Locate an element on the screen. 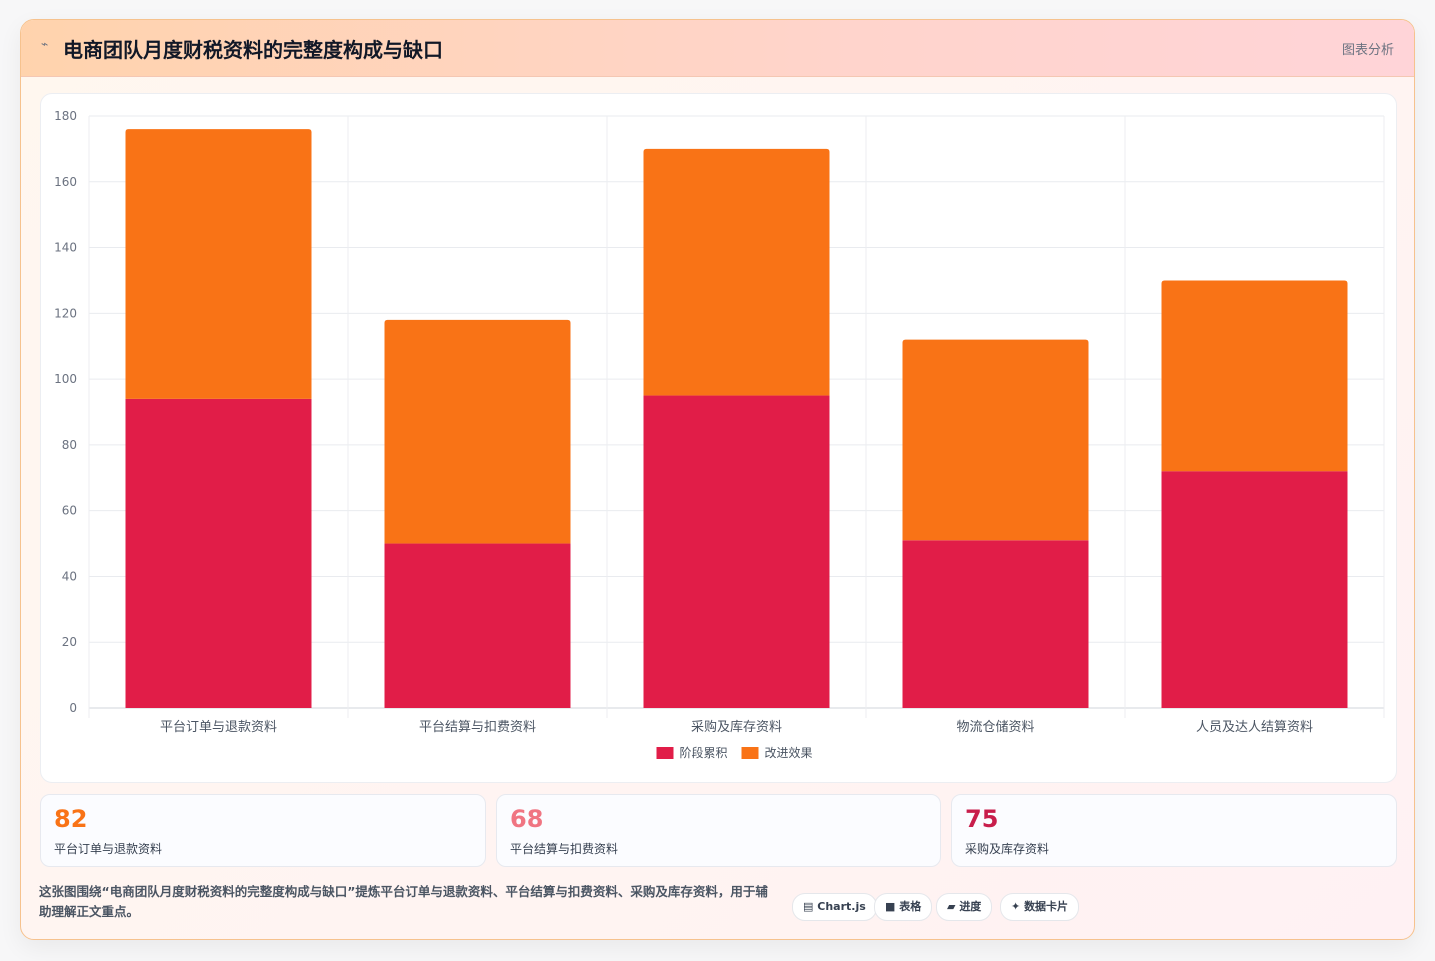  stat-label: 采购及库存资料 is located at coordinates (1007, 849).